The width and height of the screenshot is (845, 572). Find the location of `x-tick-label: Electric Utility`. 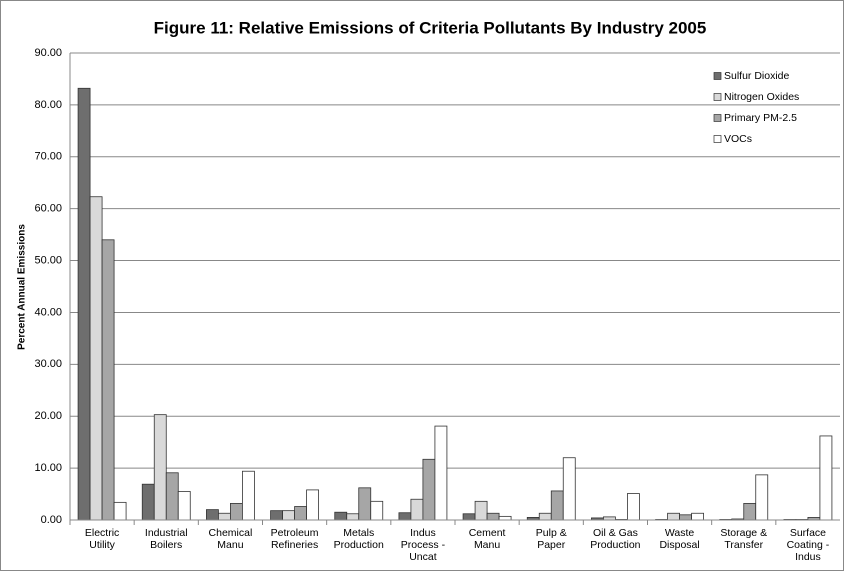

x-tick-label: Electric Utility is located at coordinates (102, 539).